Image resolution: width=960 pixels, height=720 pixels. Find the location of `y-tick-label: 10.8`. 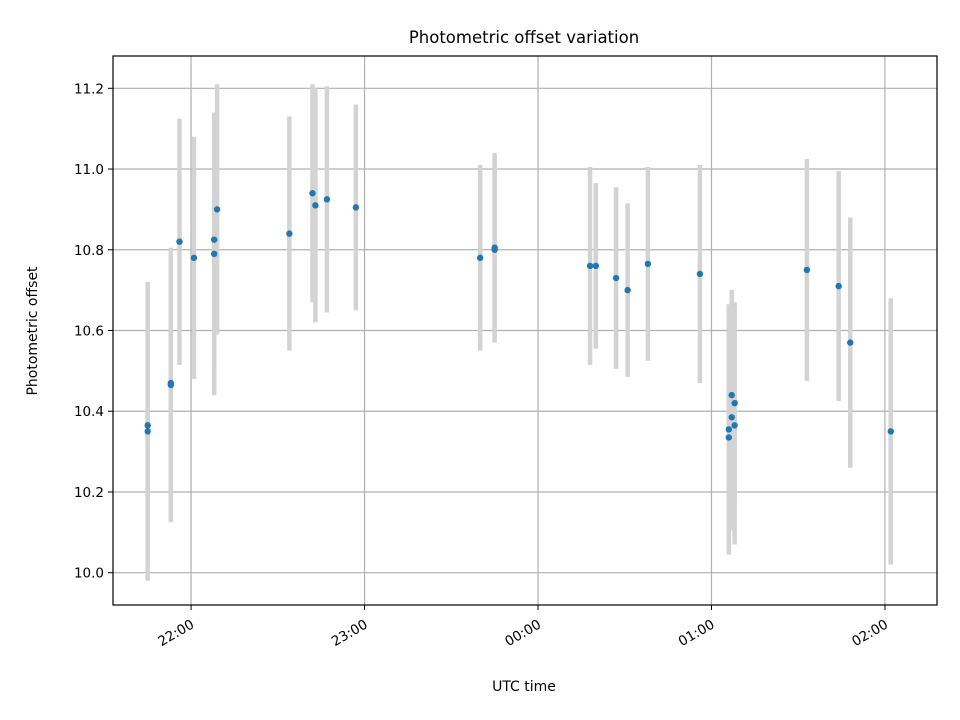

y-tick-label: 10.8 is located at coordinates (89, 251).